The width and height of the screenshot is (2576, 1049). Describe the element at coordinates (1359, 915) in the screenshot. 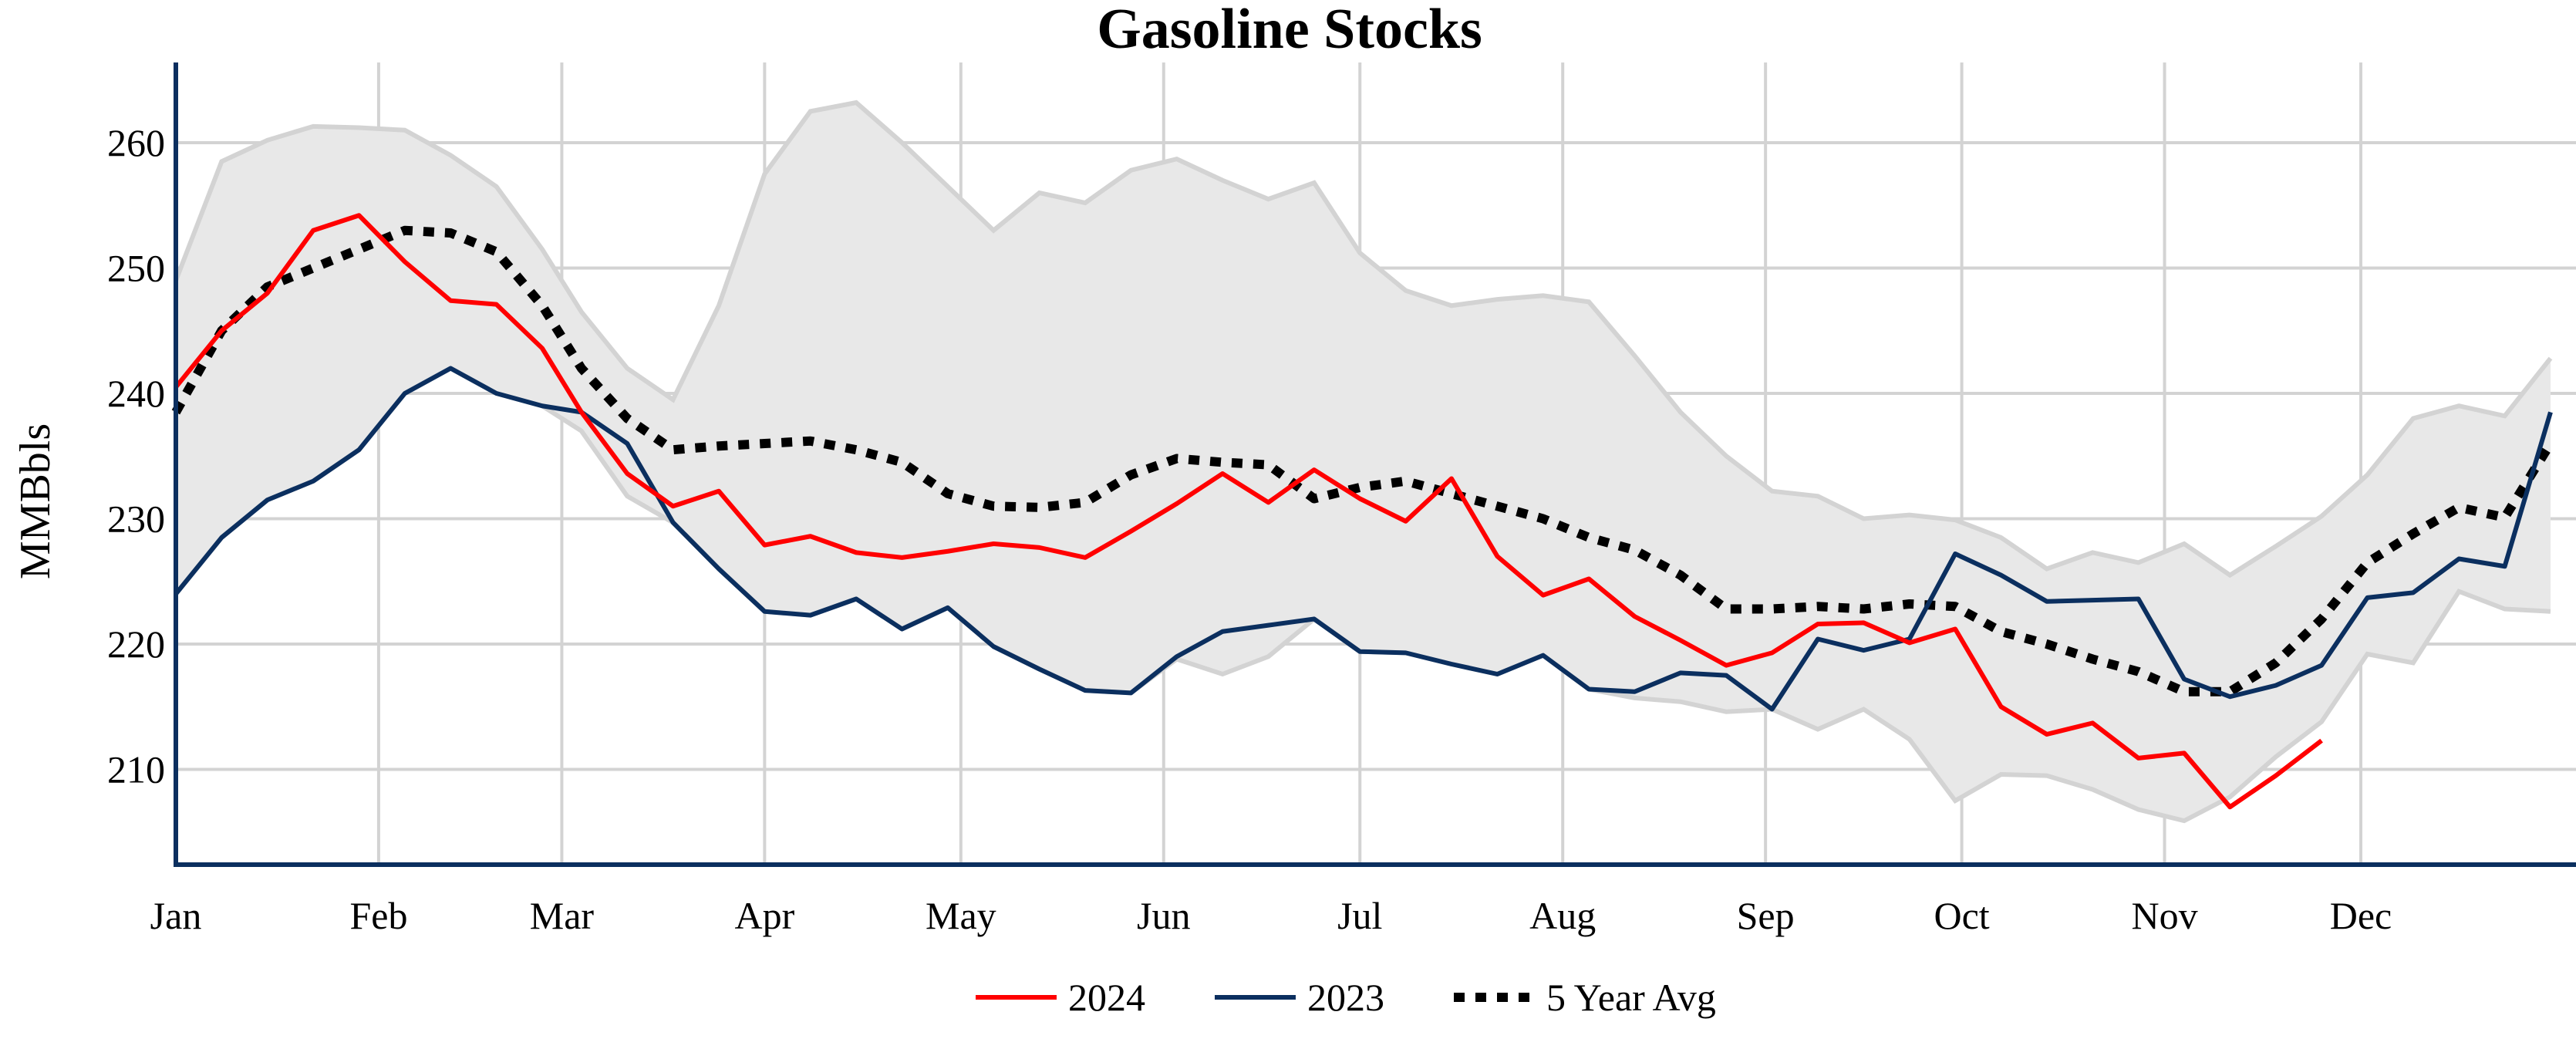

I see `x-tick-label: Jul` at that location.